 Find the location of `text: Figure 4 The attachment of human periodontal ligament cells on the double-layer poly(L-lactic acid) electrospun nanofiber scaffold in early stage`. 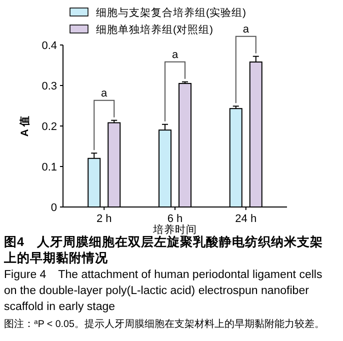

text: Figure 4 The attachment of human periodontal ligament cells on the double-layer poly(L-lactic acid) electrospun nanofiber scaffold in early stage is located at coordinates (163, 291).